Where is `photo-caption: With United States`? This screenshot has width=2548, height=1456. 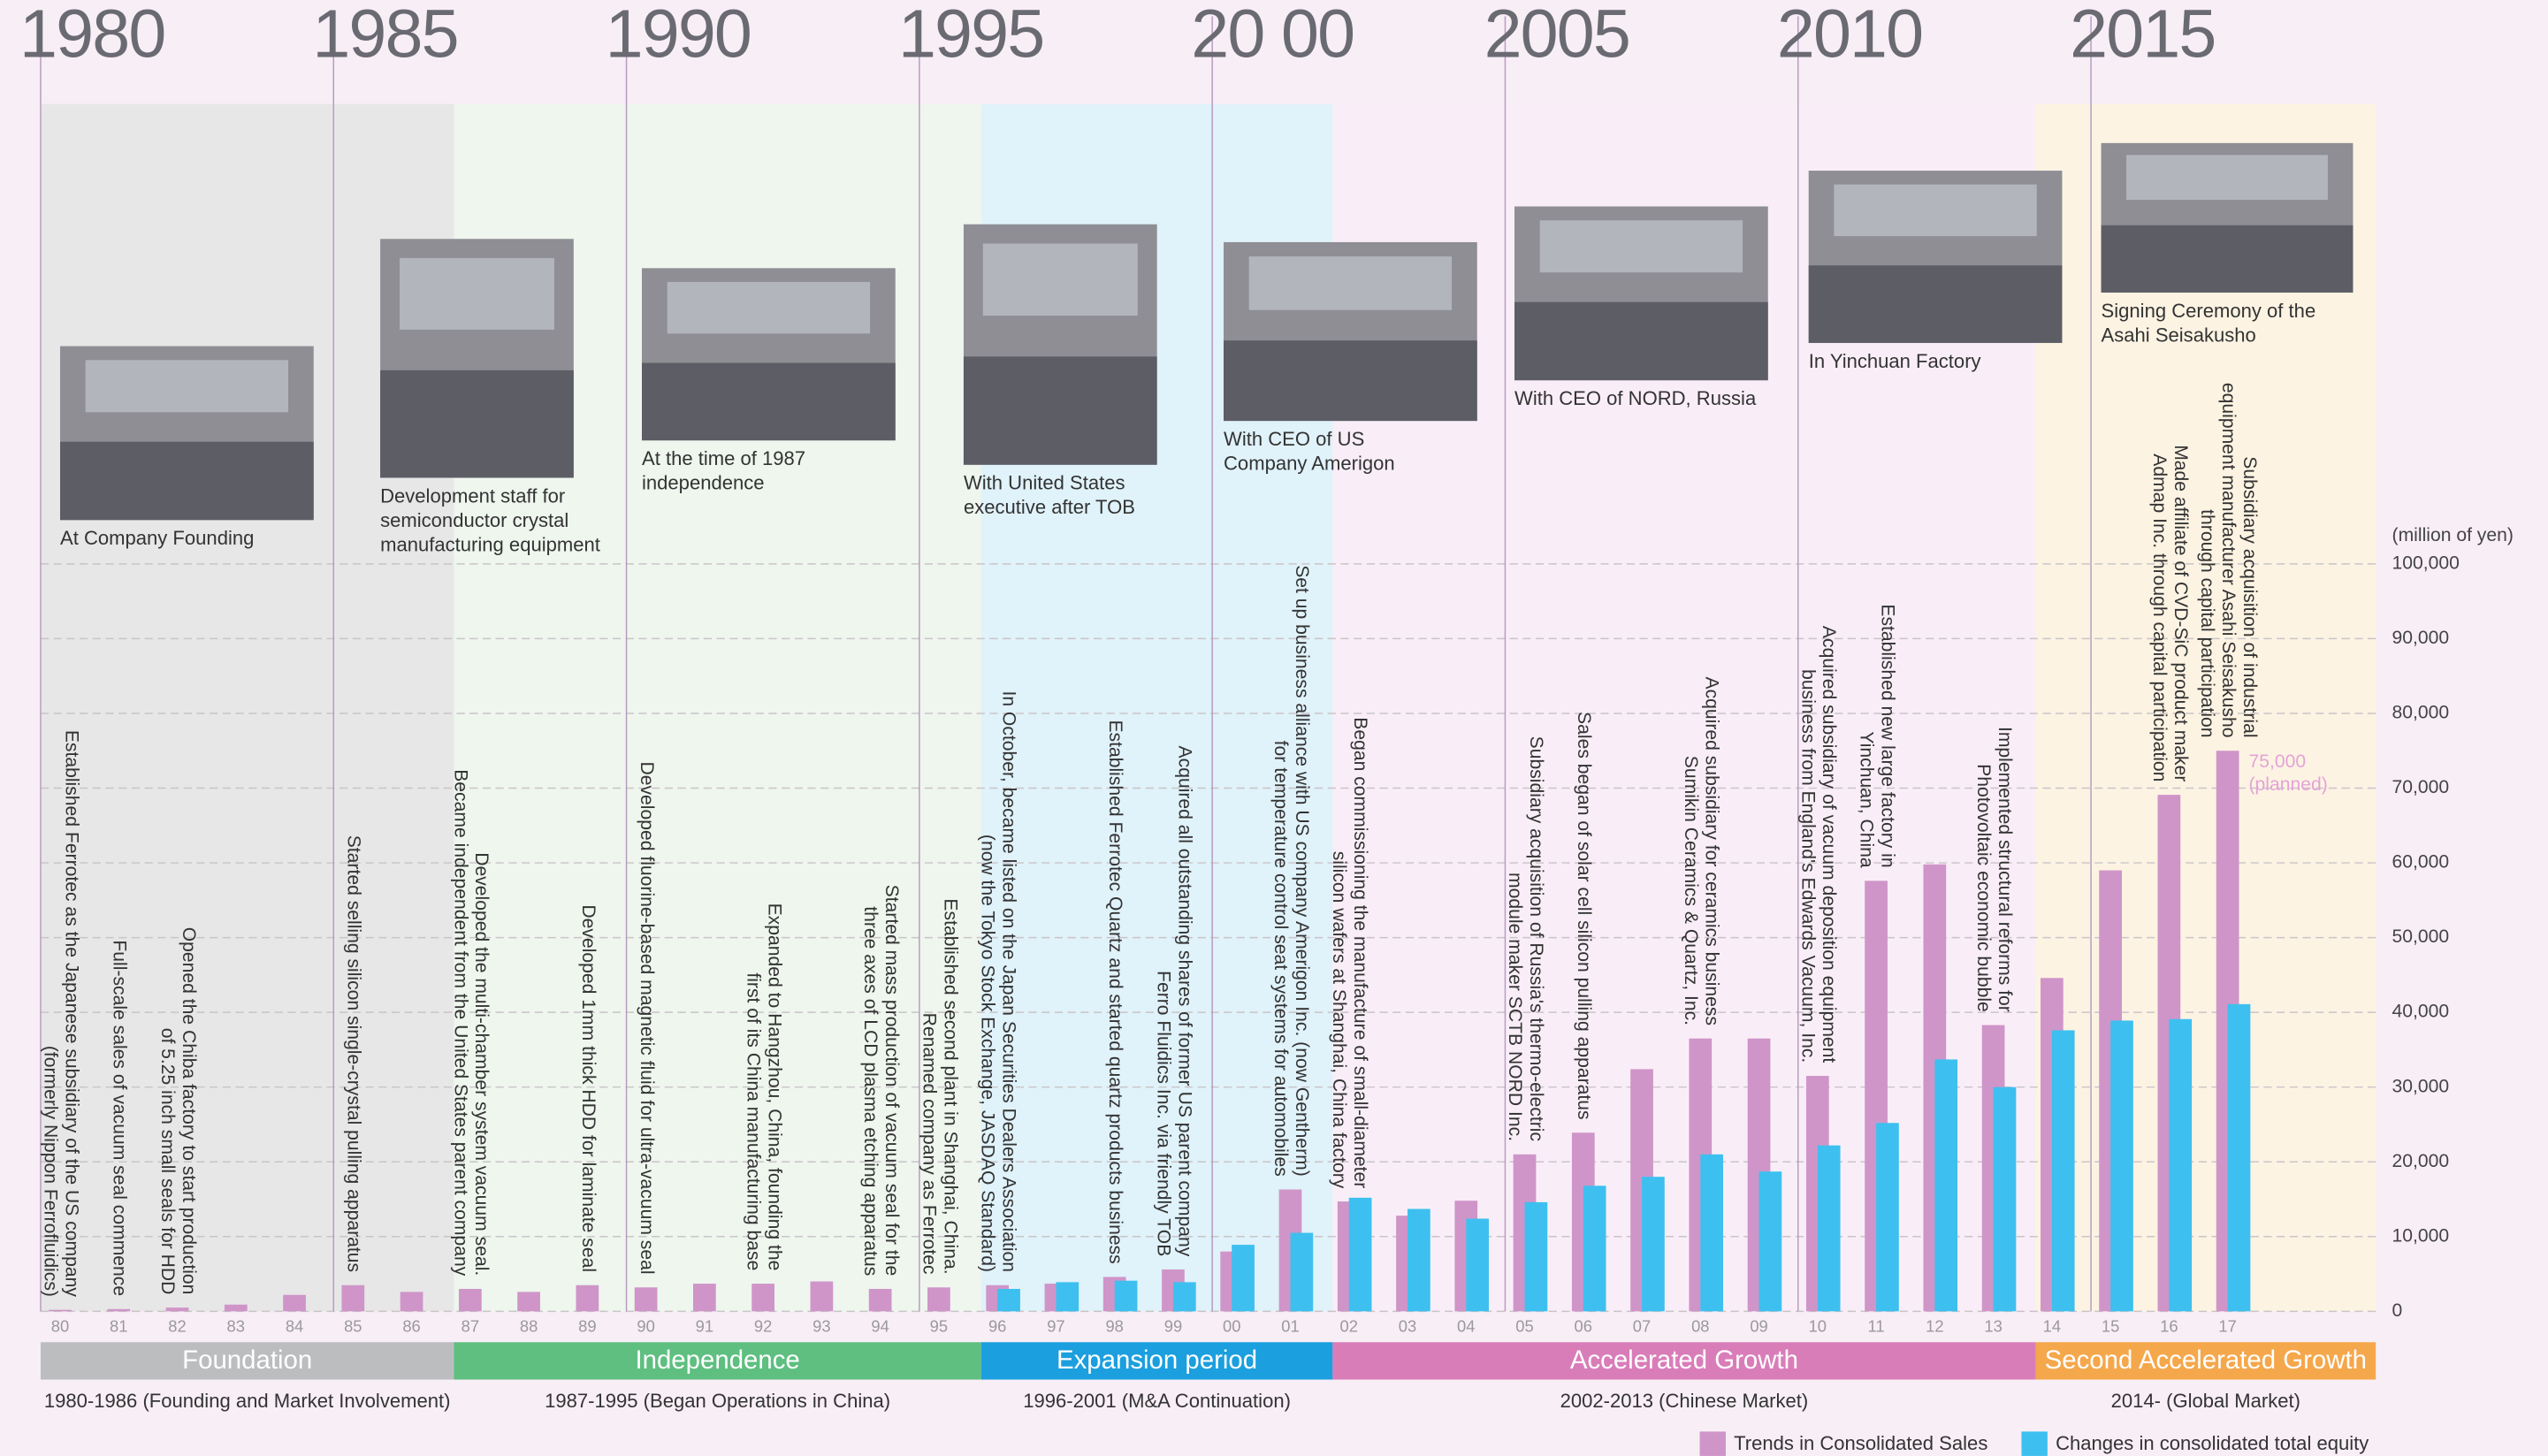 photo-caption: With United States is located at coordinates (1044, 483).